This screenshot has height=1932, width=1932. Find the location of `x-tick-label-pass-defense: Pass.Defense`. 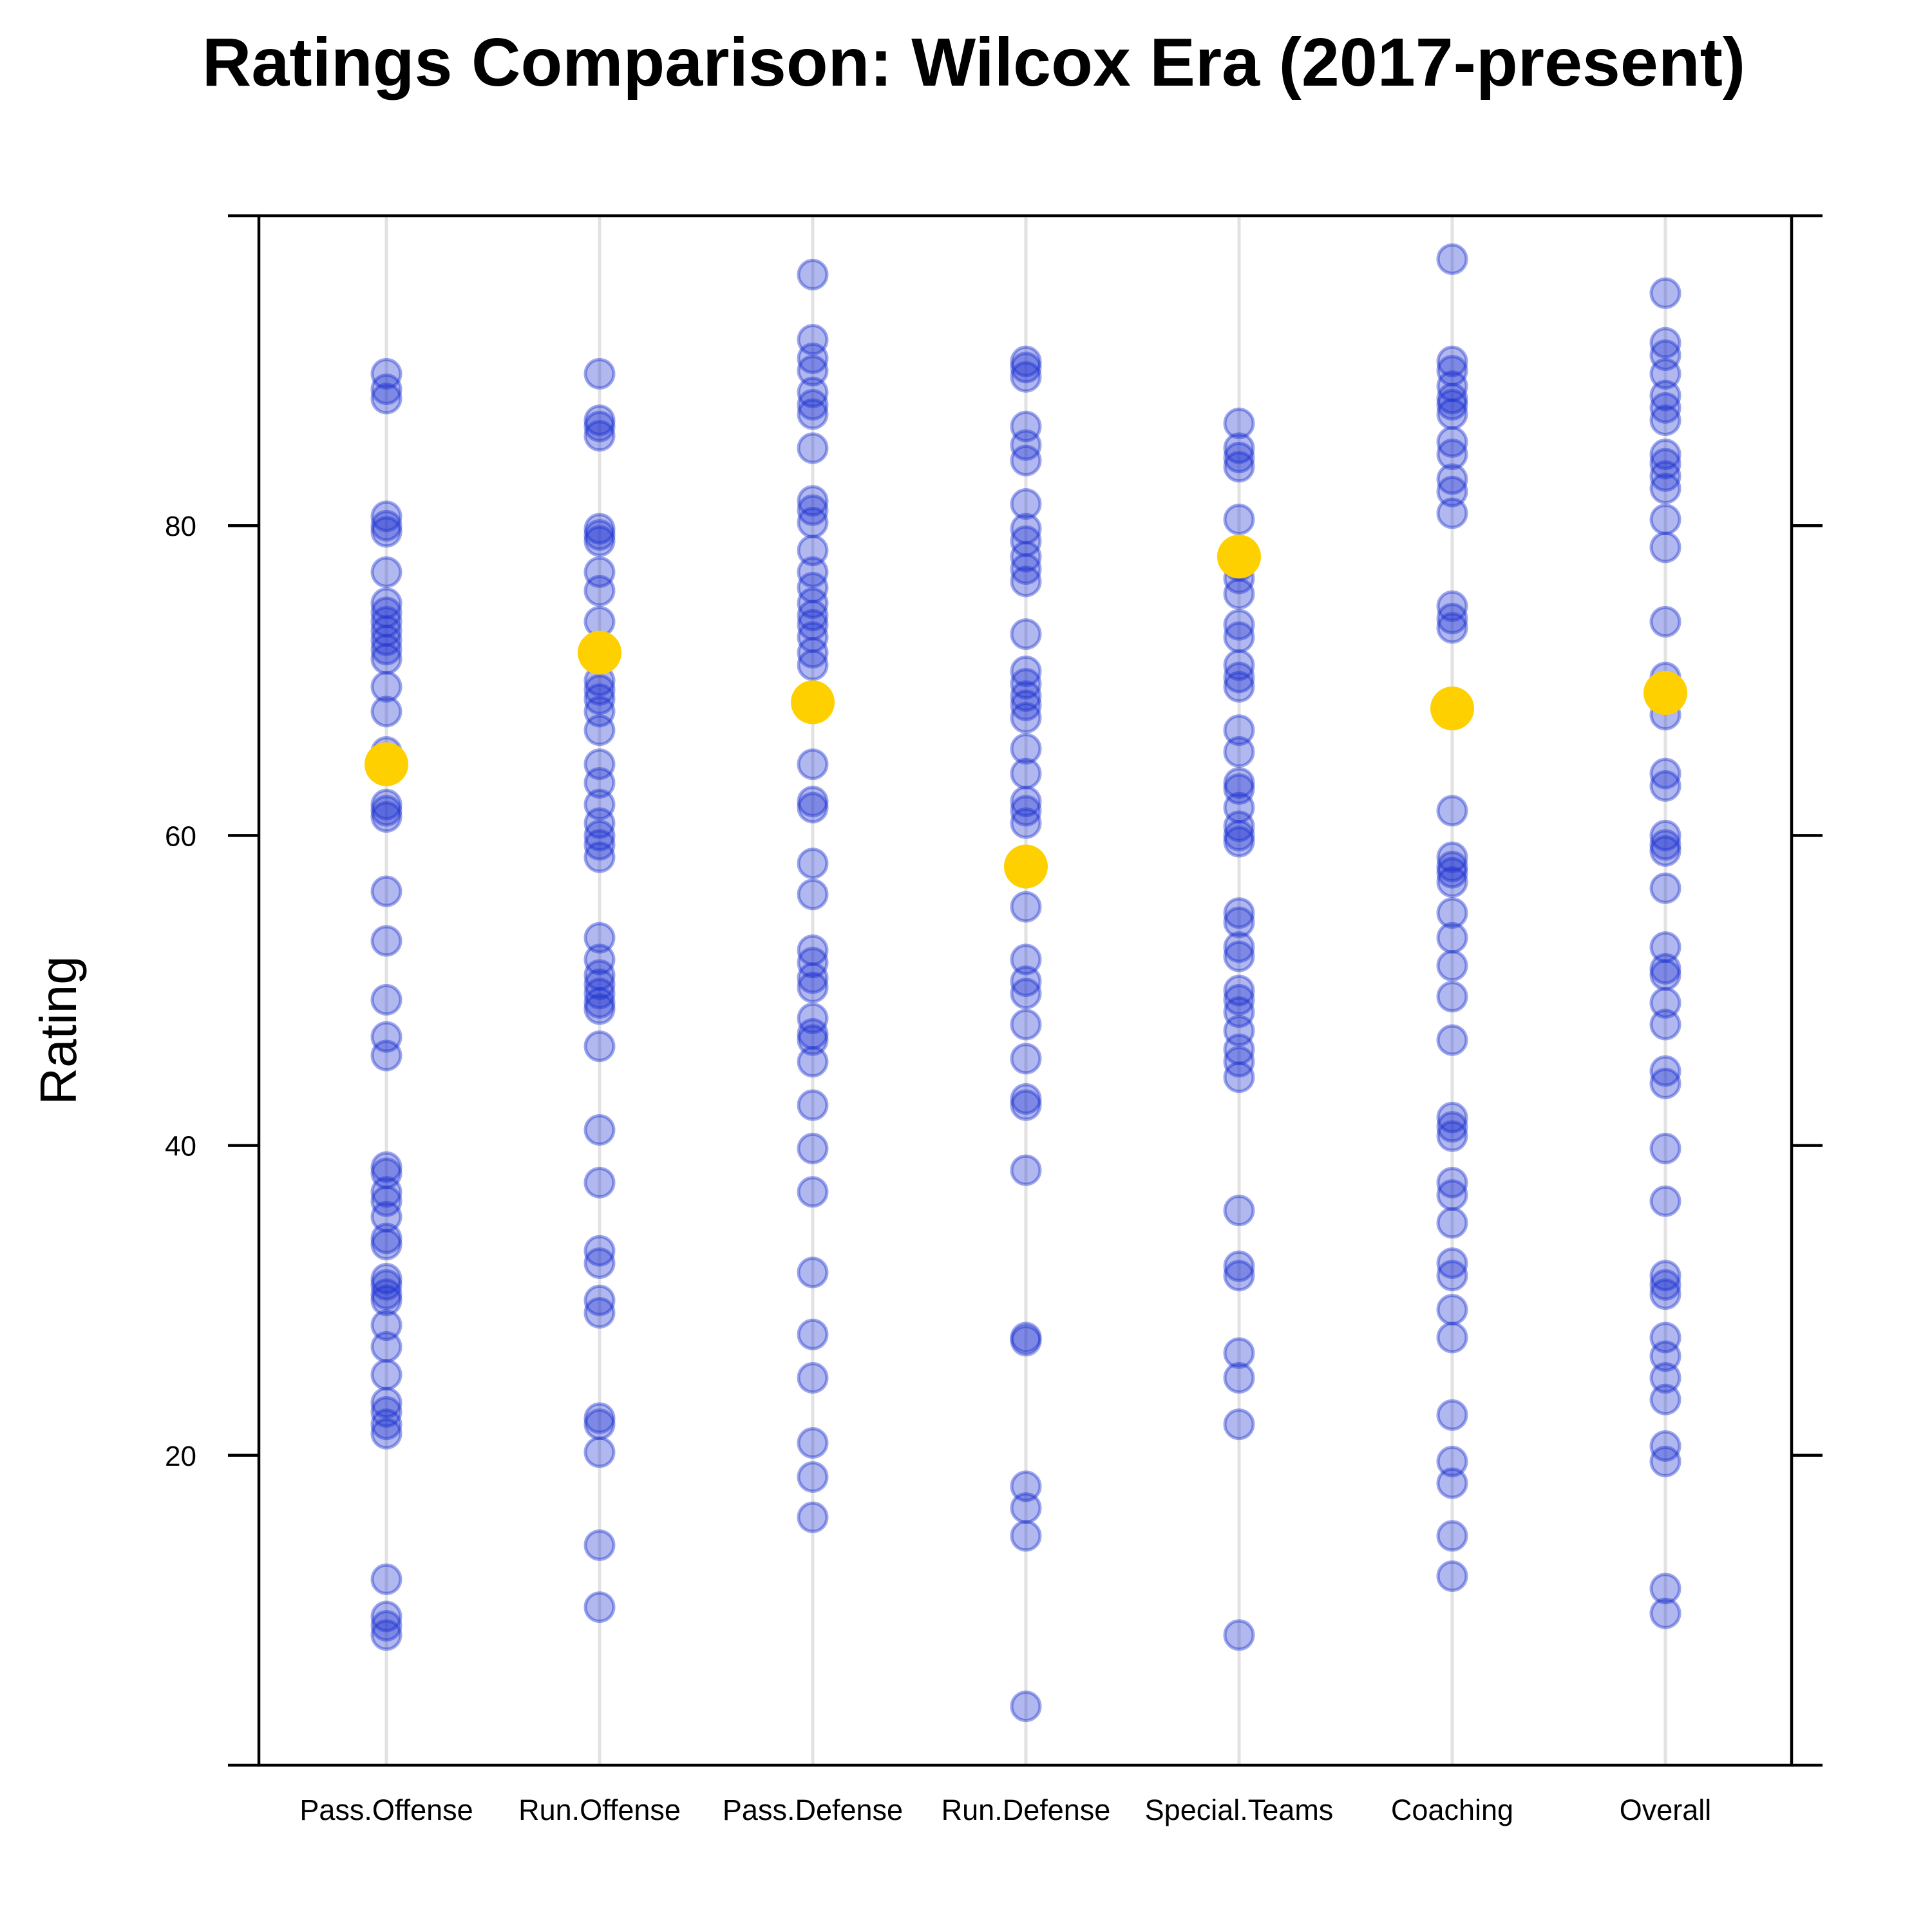

x-tick-label-pass-defense: Pass.Defense is located at coordinates (813, 1810).